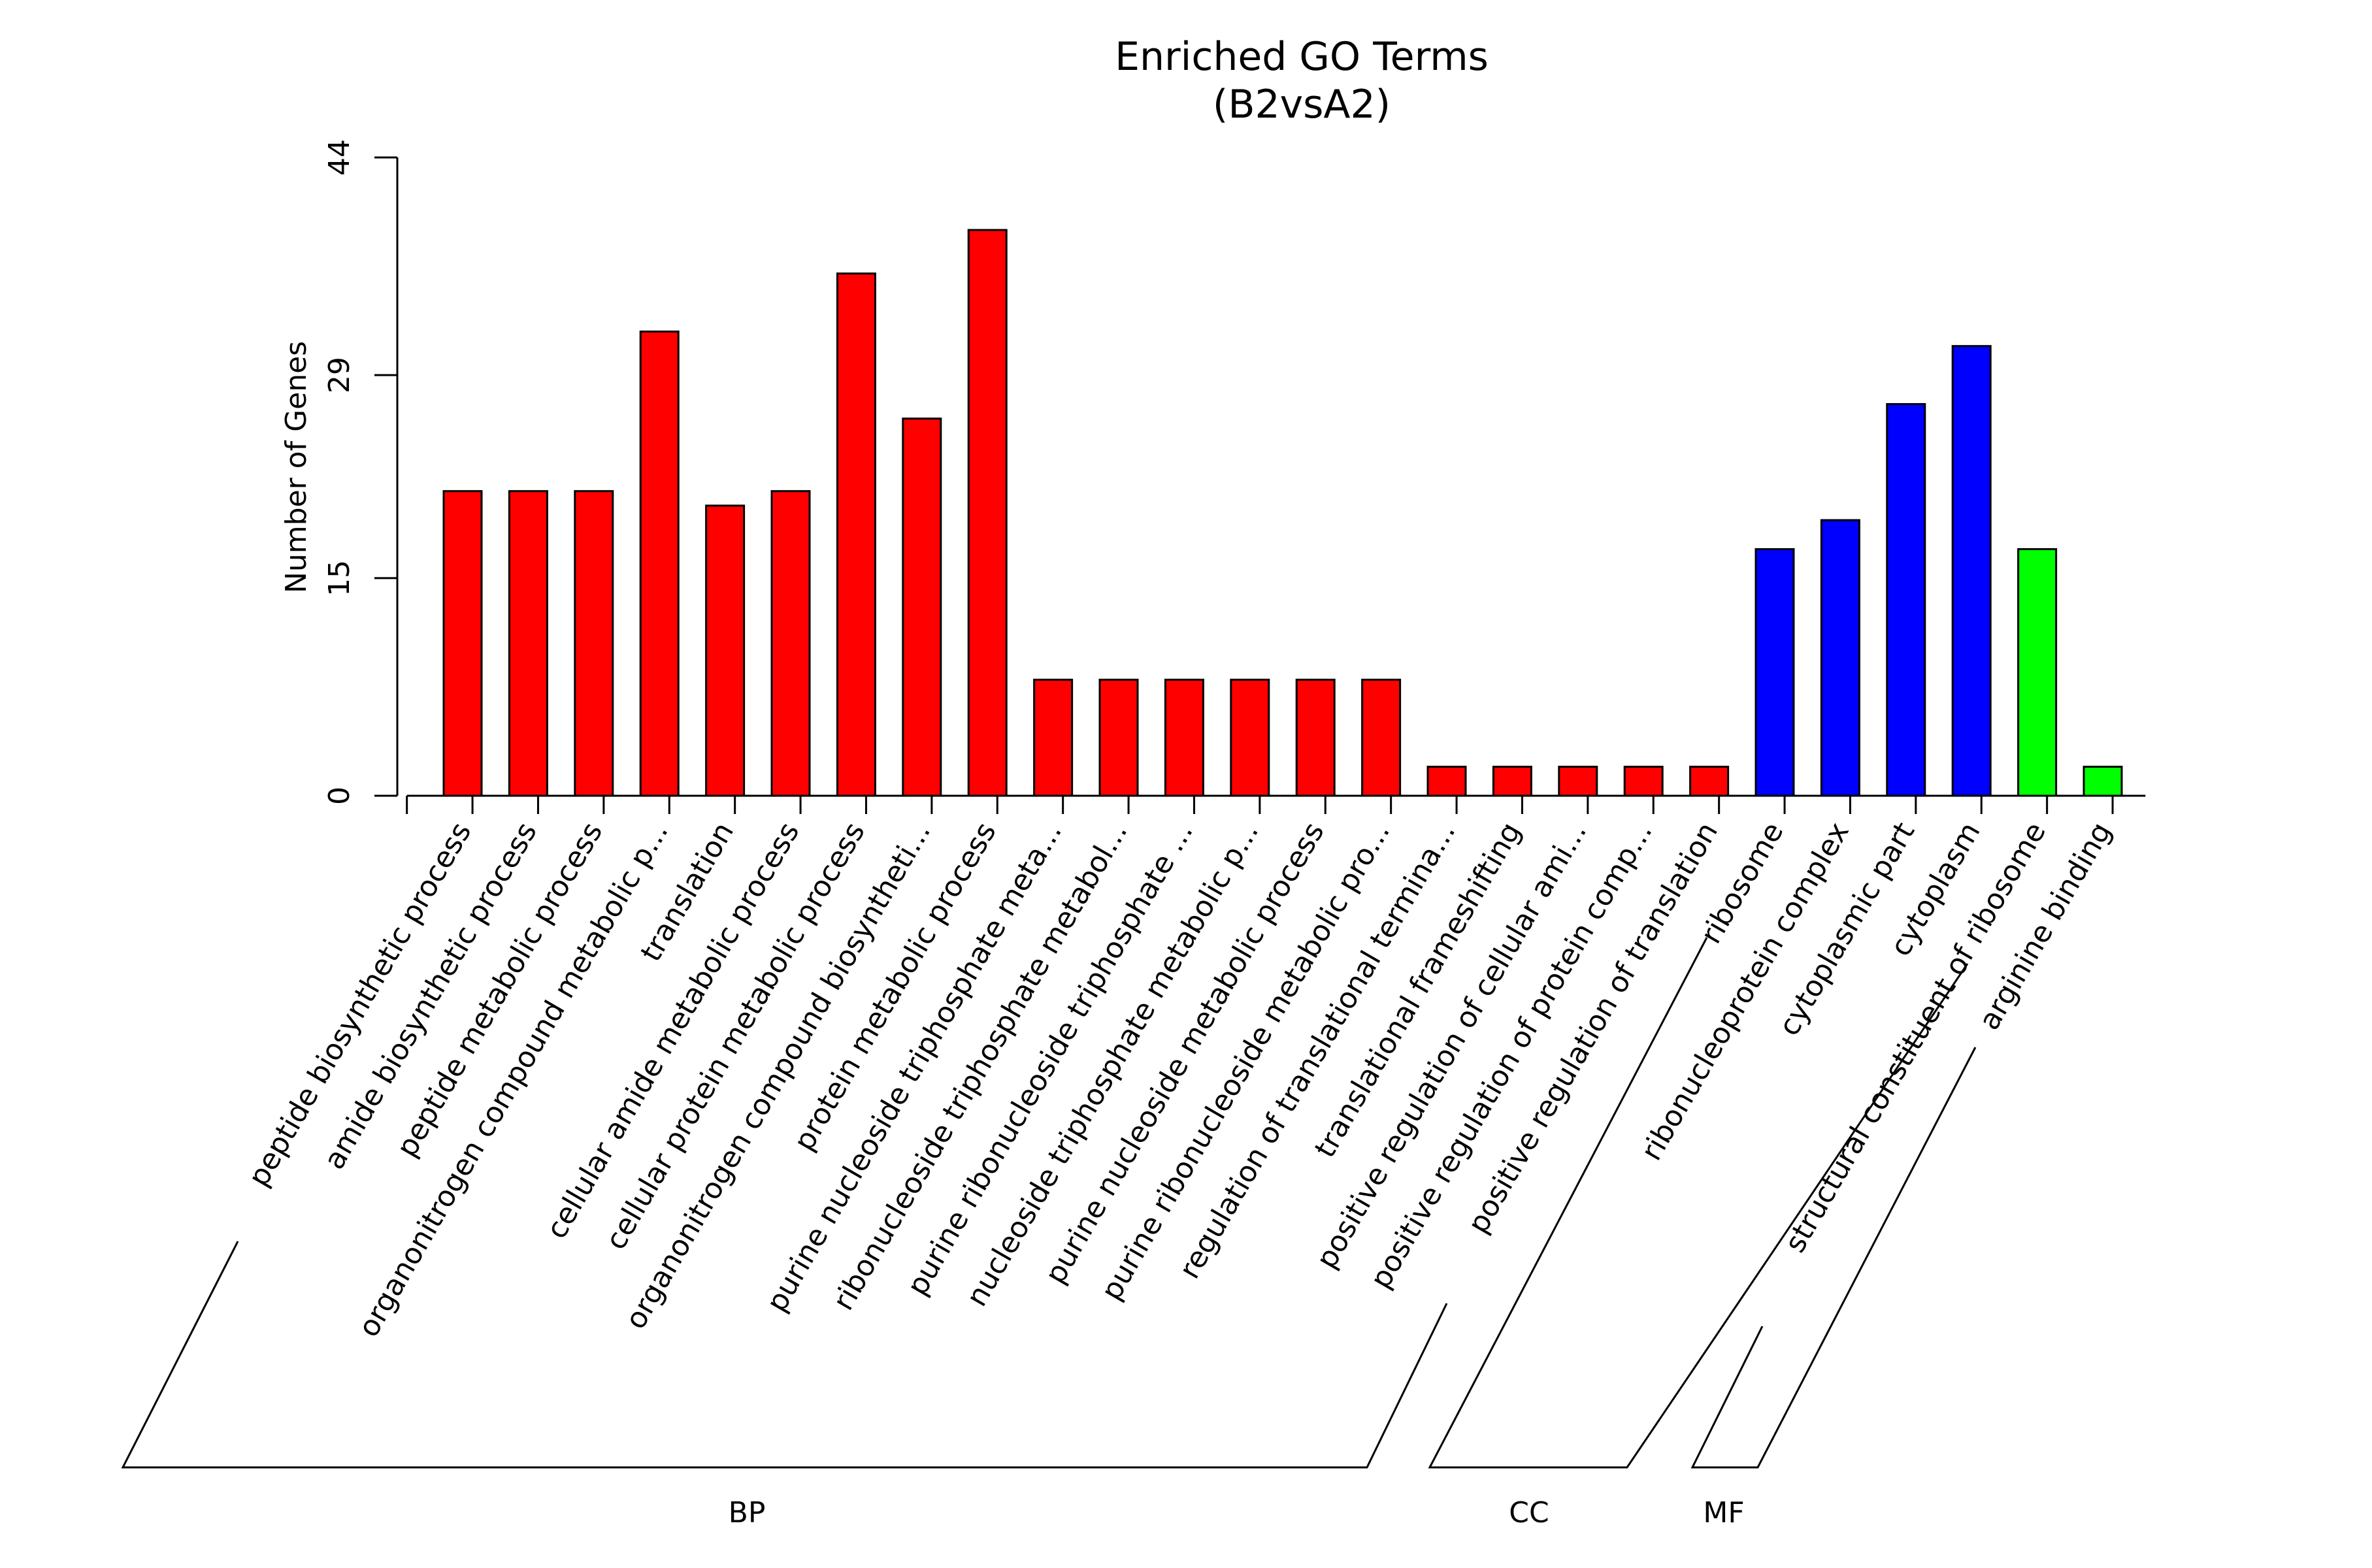  Describe the element at coordinates (339, 157) in the screenshot. I see `y-tick-label: 44` at that location.